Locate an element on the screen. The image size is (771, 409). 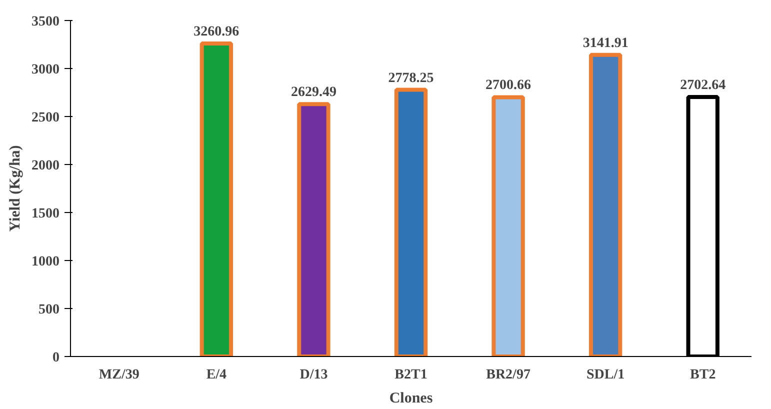
y-tick-label: 2000 is located at coordinates (46, 166).